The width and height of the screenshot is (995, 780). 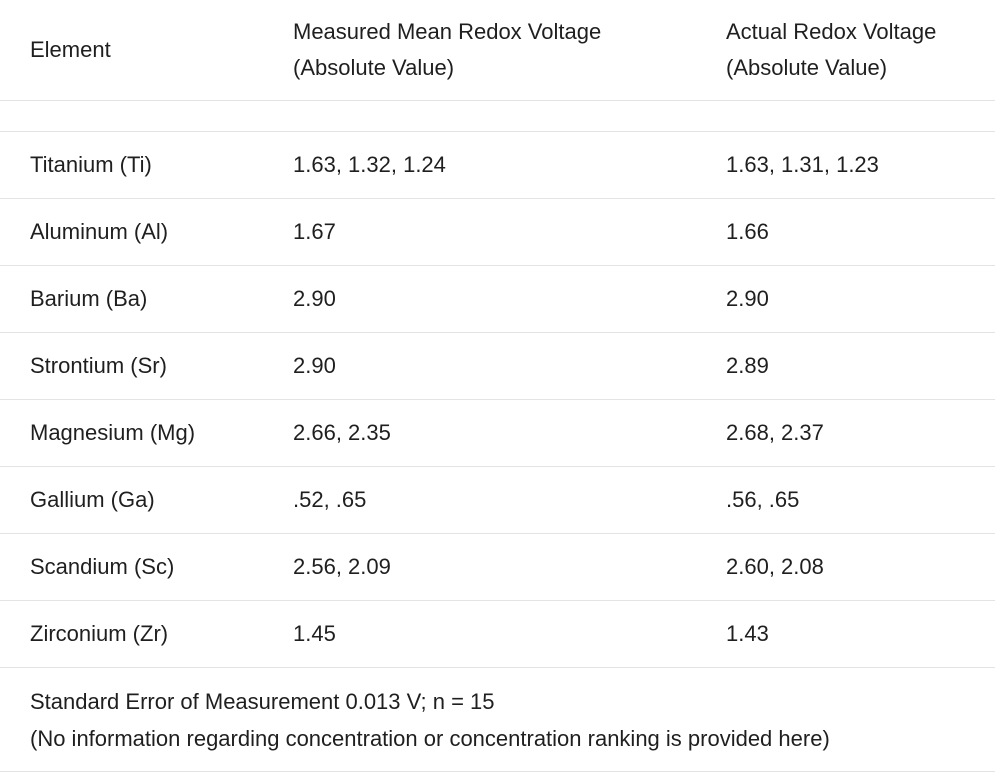 I want to click on table-row: Magnesium (Mg) 2.66, 2.35 2.68, 2.37, so click(x=497, y=433).